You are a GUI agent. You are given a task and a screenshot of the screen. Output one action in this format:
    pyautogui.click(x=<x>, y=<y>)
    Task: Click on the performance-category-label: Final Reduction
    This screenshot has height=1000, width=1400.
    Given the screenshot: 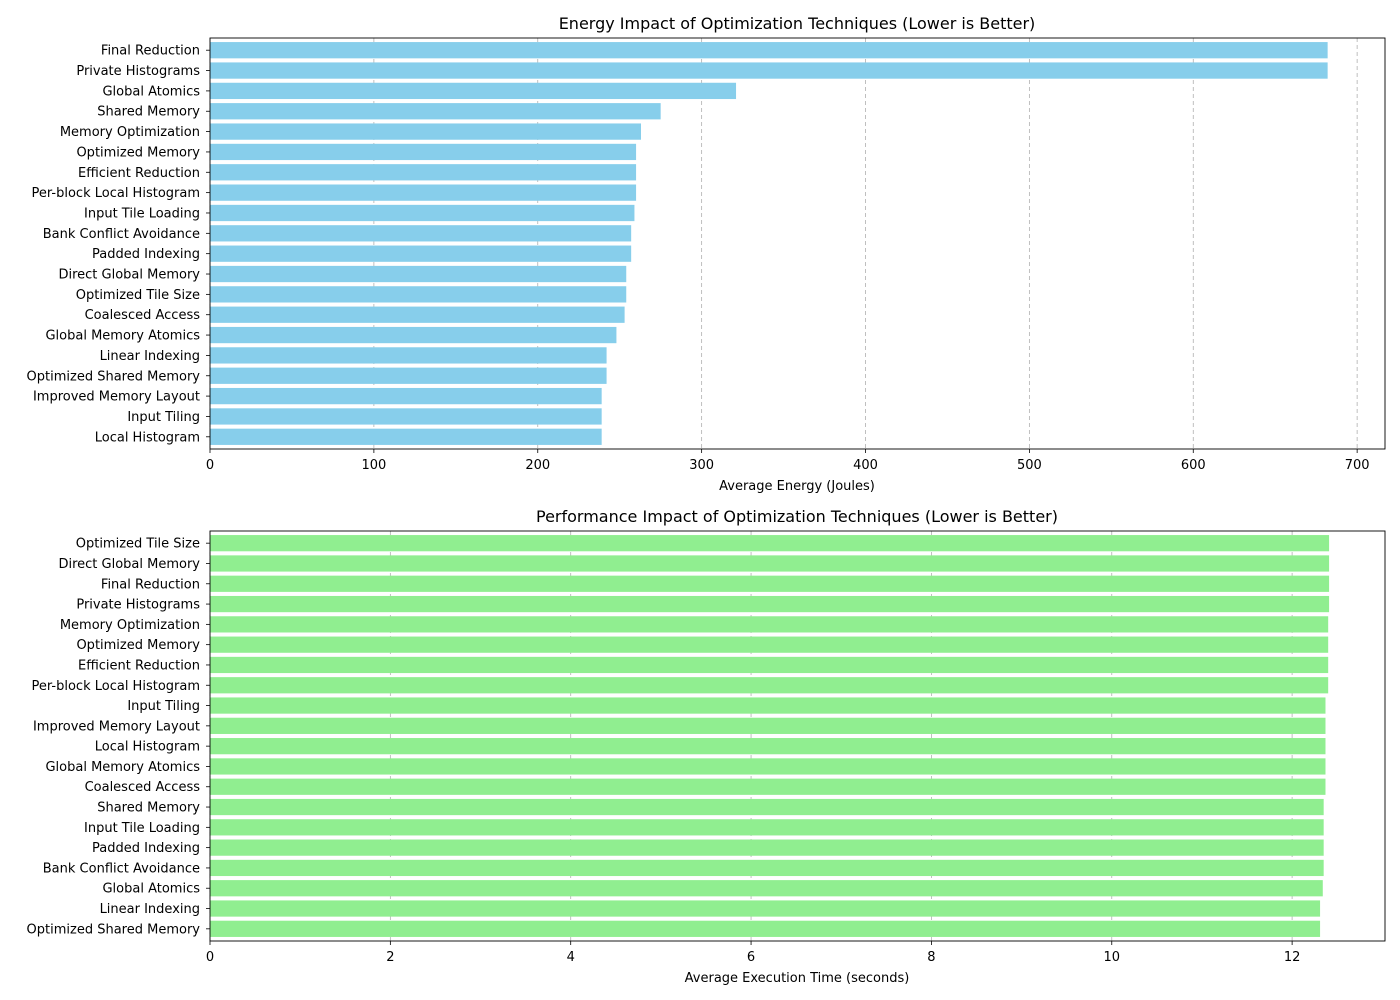 What is the action you would take?
    pyautogui.click(x=150, y=584)
    